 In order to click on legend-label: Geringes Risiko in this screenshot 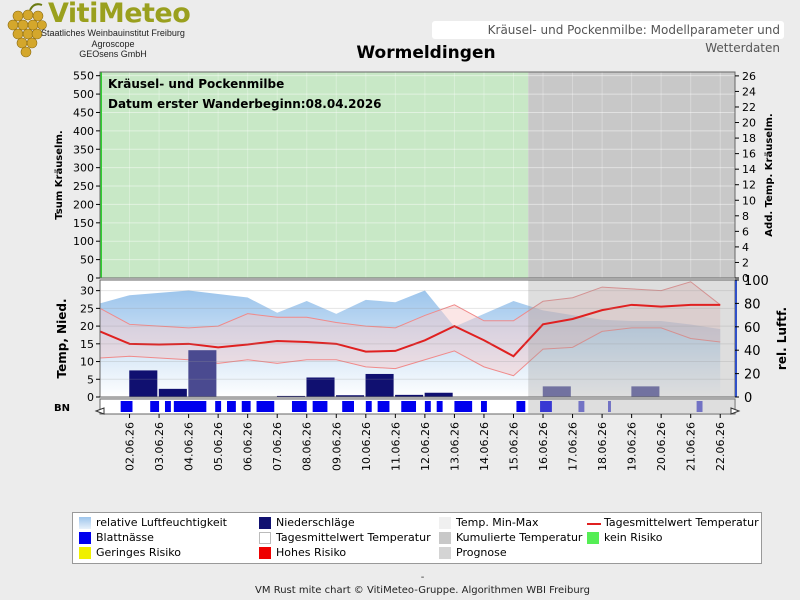, I will do `click(139, 552)`.